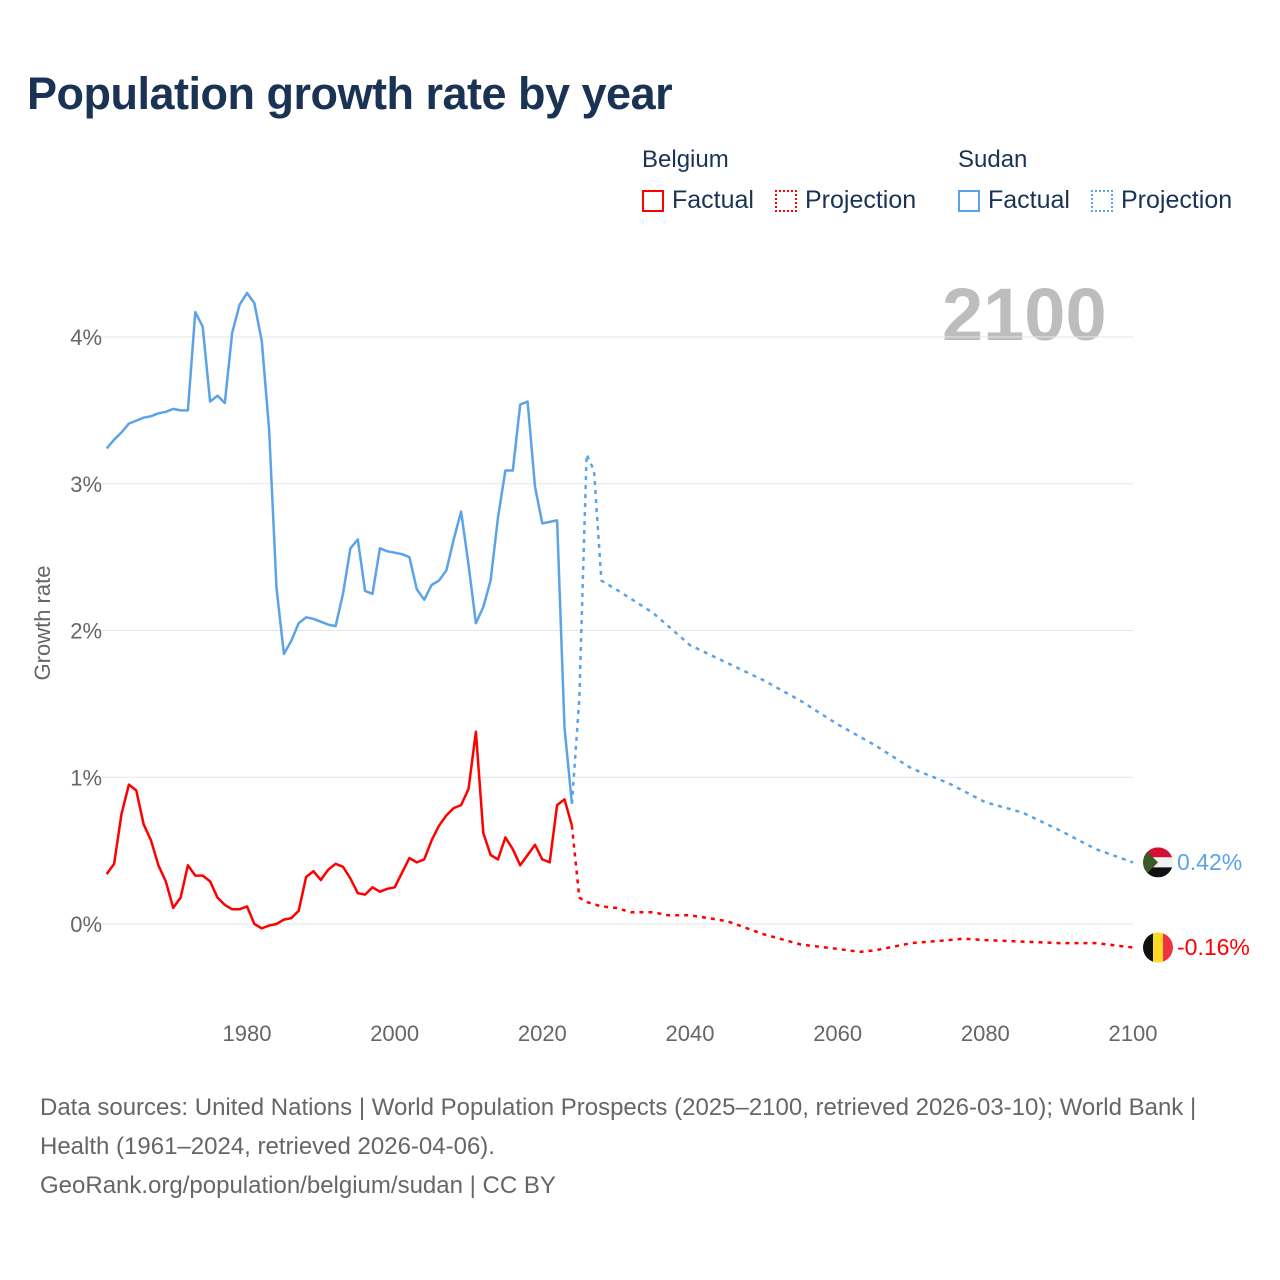  I want to click on series-line-belgium-factual, so click(339, 830).